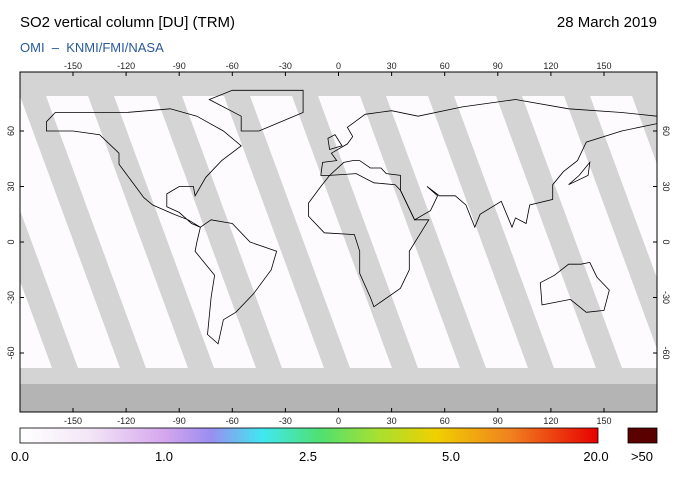 The height and width of the screenshot is (485, 676). Describe the element at coordinates (550, 66) in the screenshot. I see `lon-tick-label-top: 120` at that location.